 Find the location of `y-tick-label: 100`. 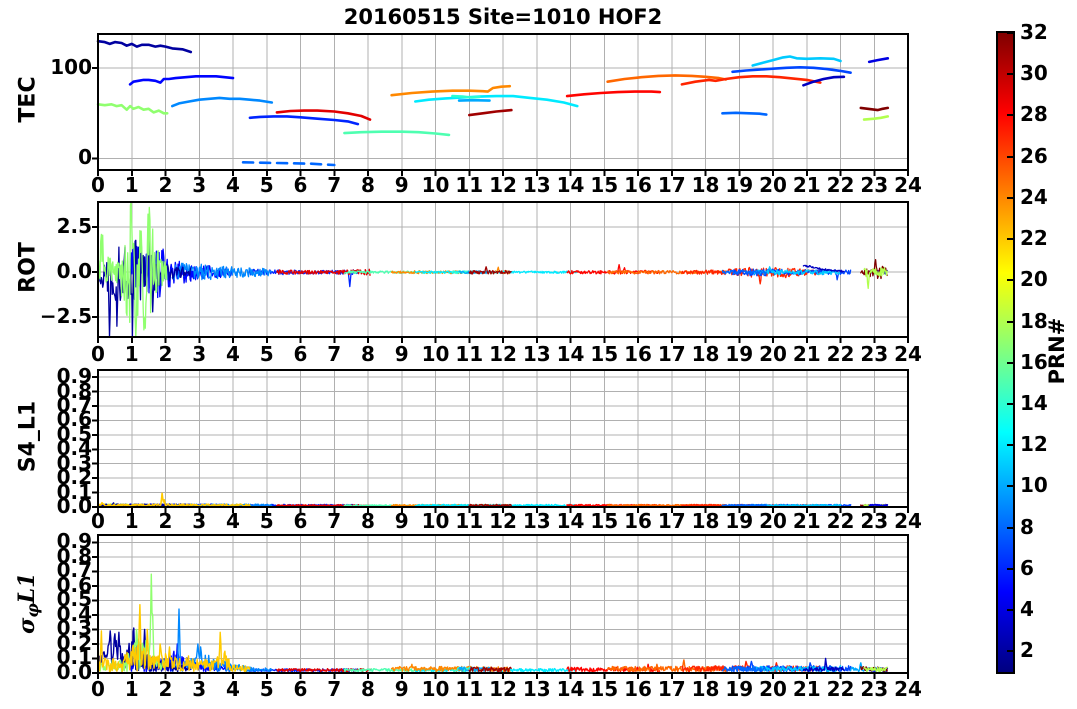

y-tick-label: 100 is located at coordinates (71, 67).